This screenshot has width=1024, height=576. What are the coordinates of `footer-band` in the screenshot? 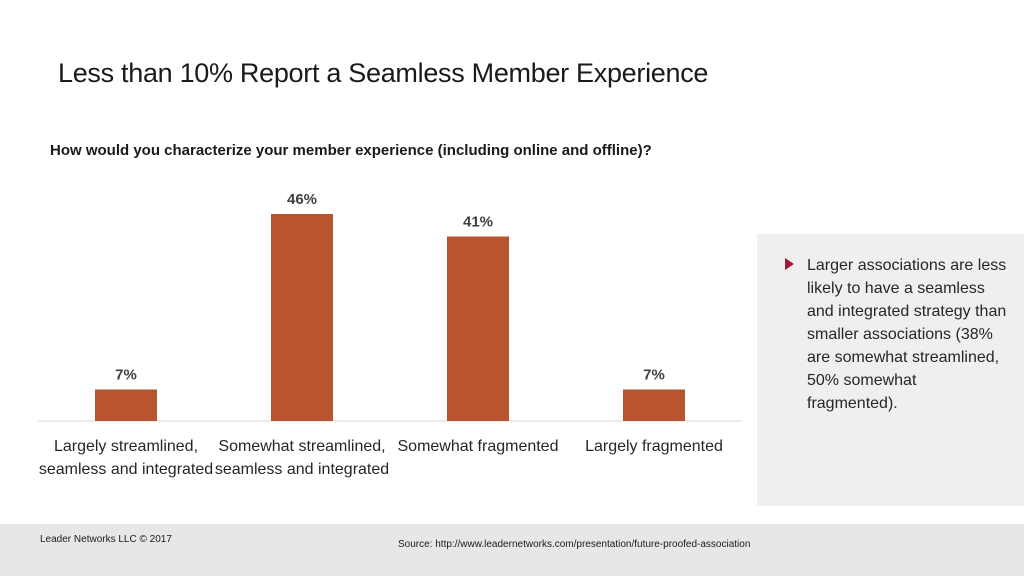 It's located at (512, 550).